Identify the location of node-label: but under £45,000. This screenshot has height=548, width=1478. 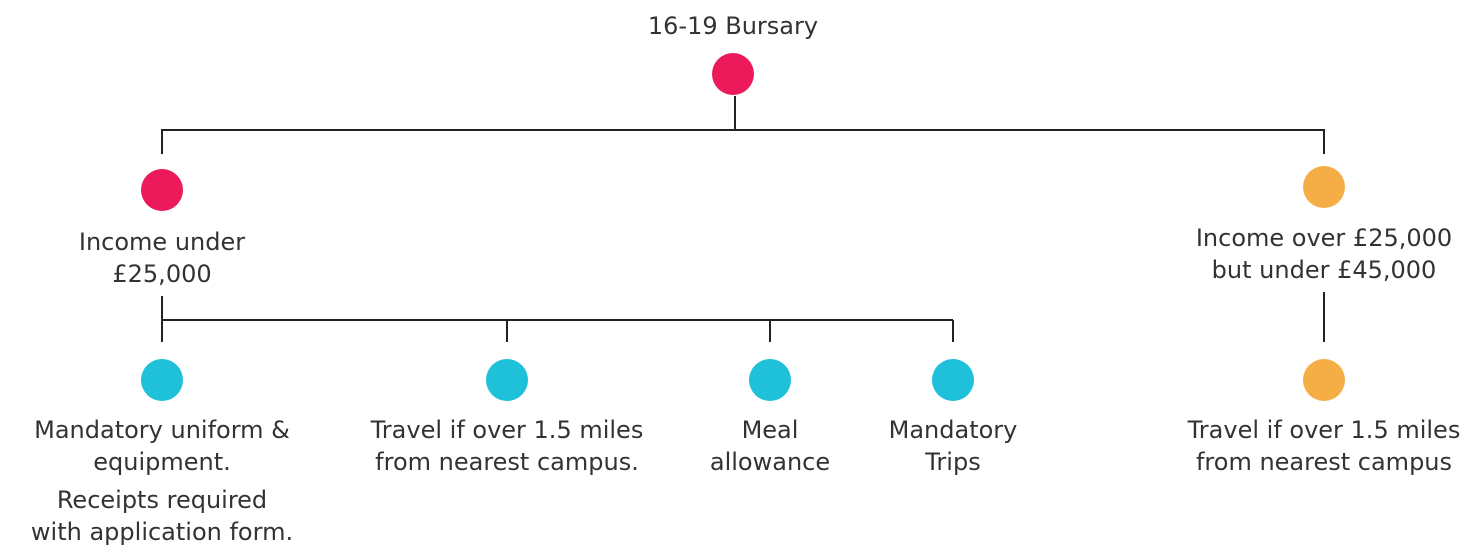
(1324, 270).